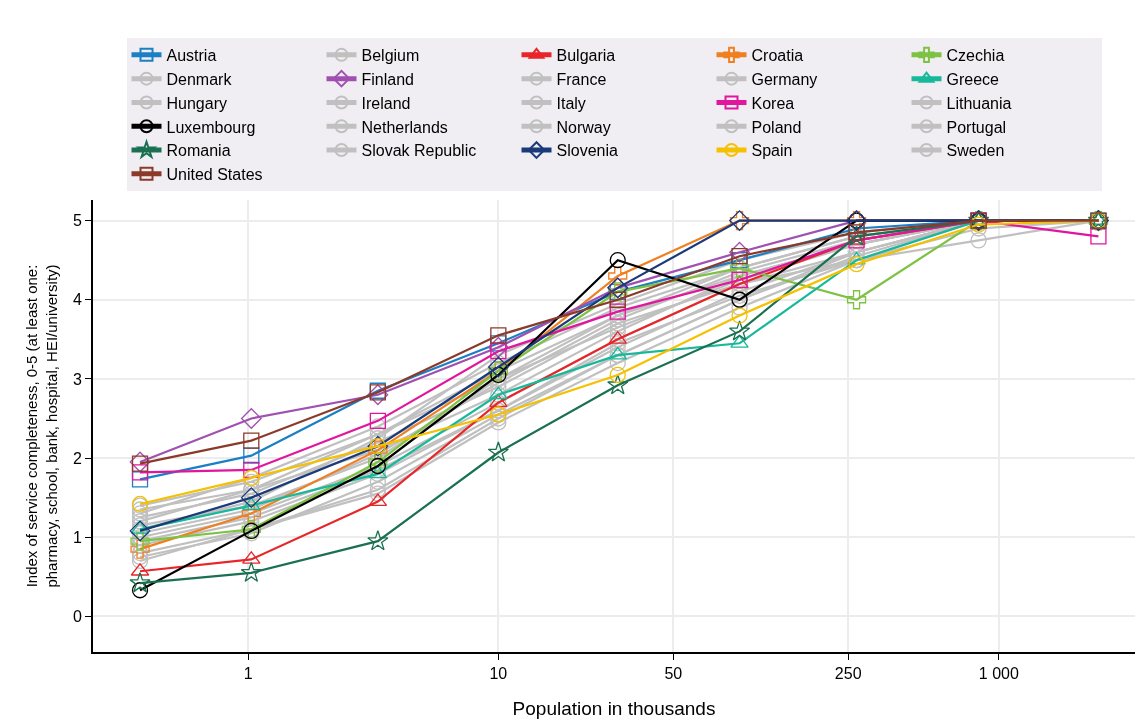 The image size is (1137, 720). I want to click on x-tick-label: 50, so click(673, 674).